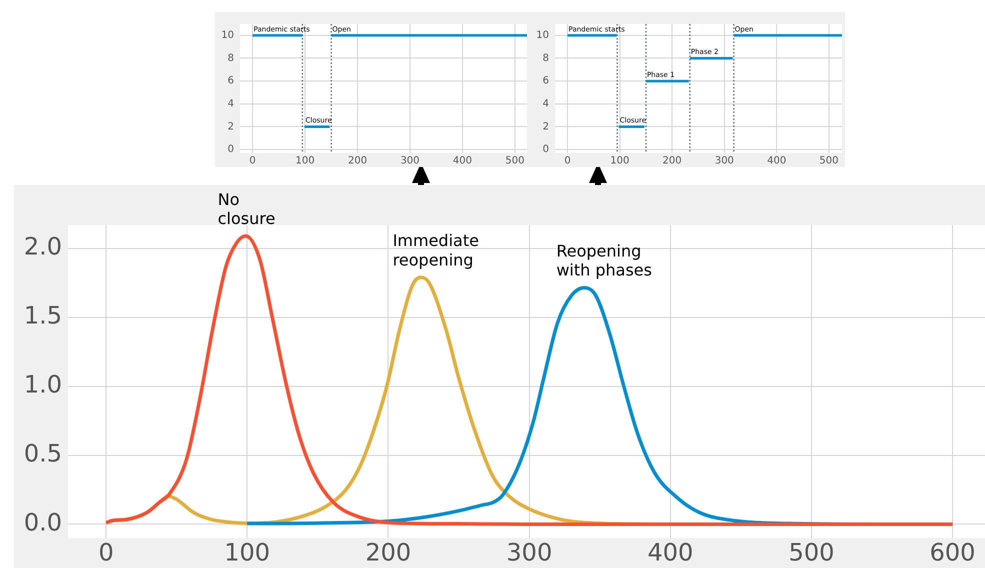 The width and height of the screenshot is (985, 568). I want to click on series-label: Immediate reopening, so click(435, 250).